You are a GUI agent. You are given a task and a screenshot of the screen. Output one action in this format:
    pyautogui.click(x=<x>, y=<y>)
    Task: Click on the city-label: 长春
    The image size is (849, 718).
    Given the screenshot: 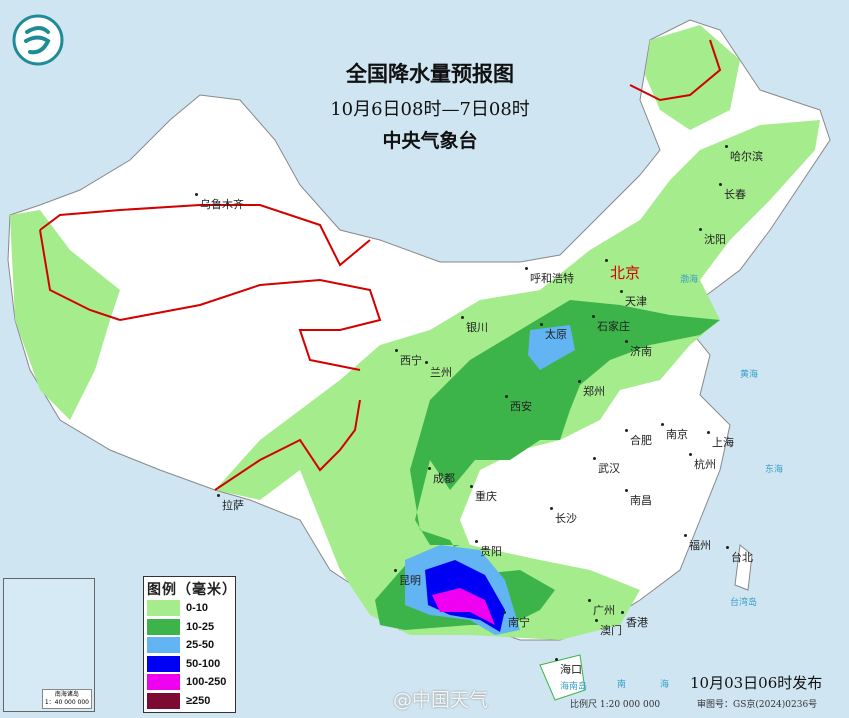 What is the action you would take?
    pyautogui.click(x=732, y=192)
    